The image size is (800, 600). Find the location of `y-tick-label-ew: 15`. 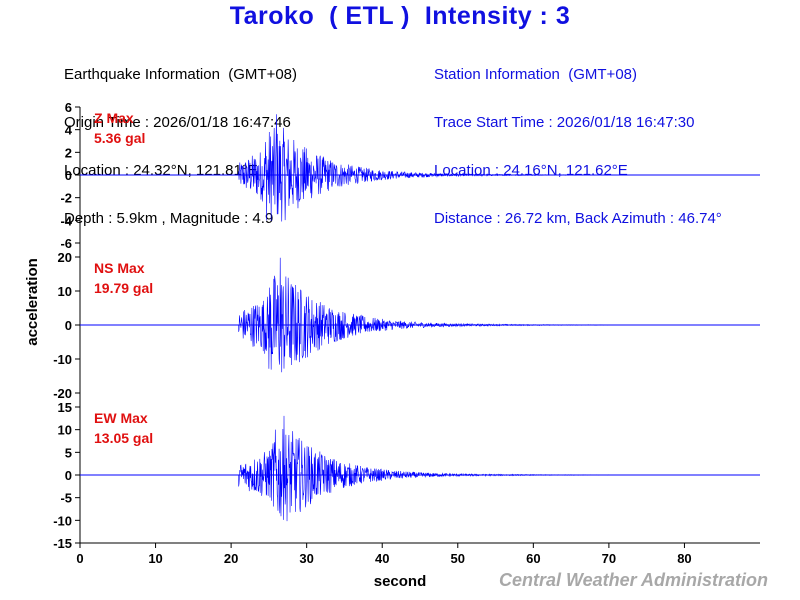

y-tick-label-ew: 15 is located at coordinates (65, 407).